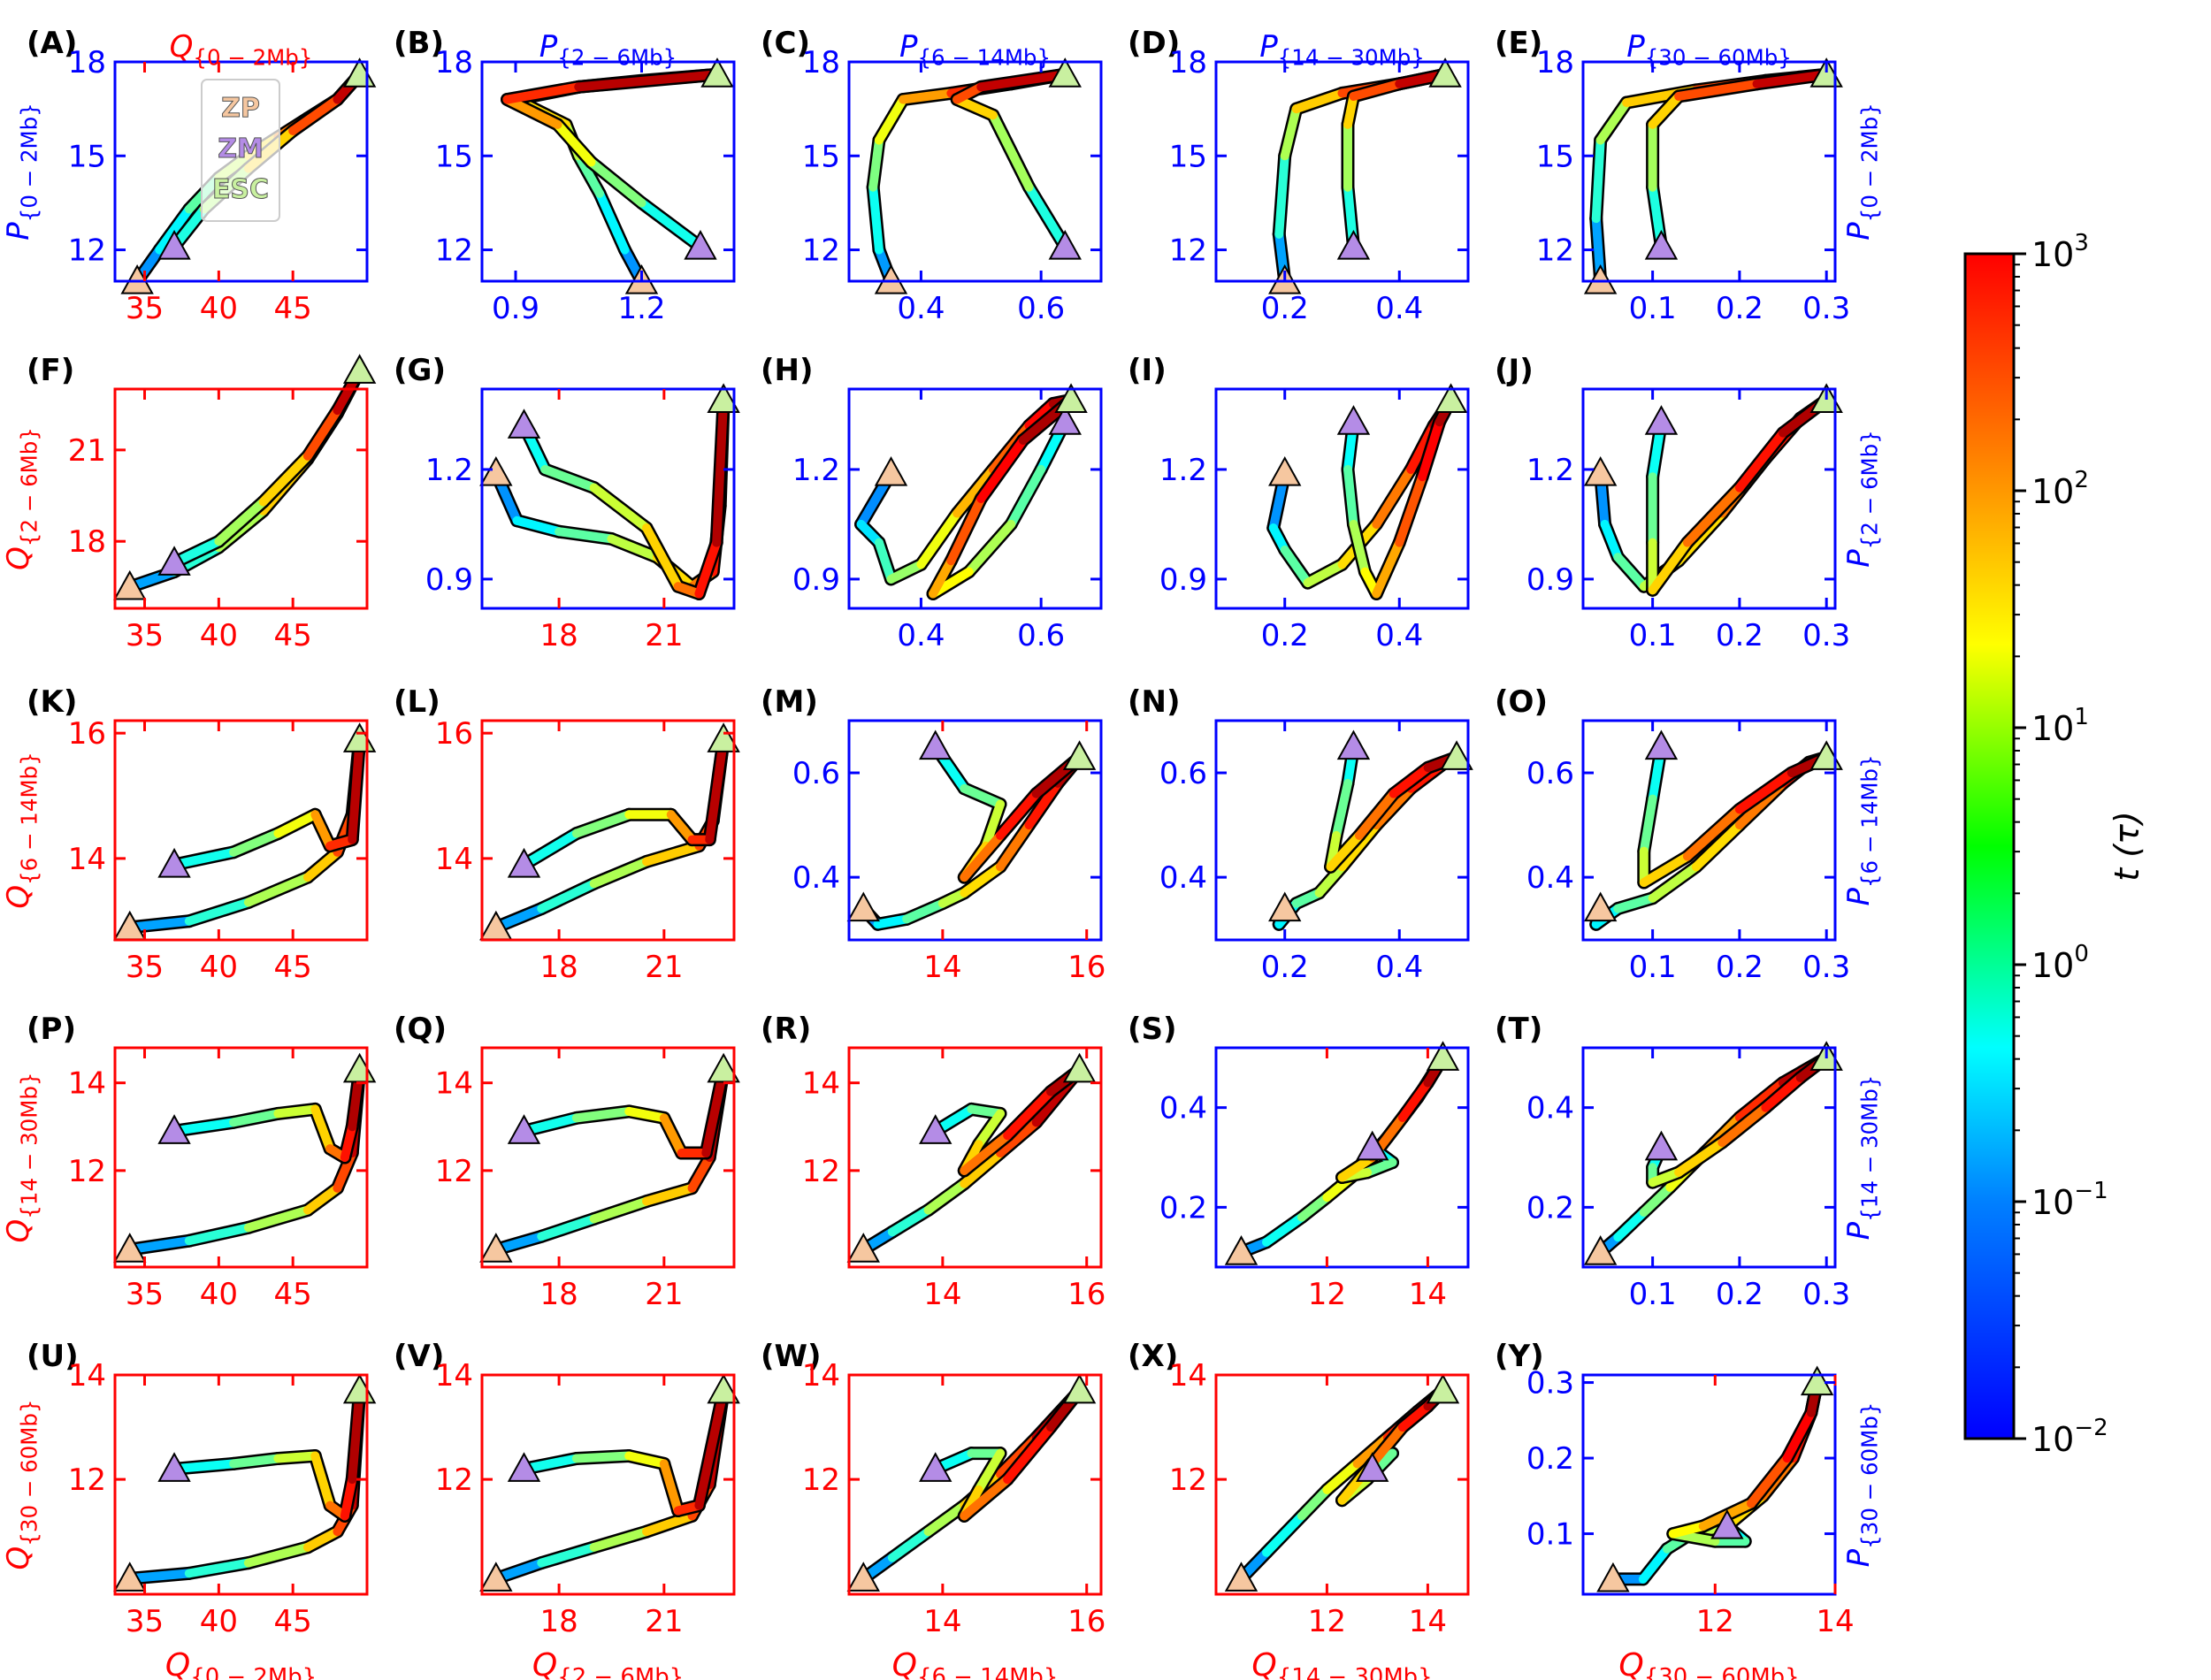 The height and width of the screenshot is (1680, 2211). What do you see at coordinates (241, 149) in the screenshot?
I see `legend-entry: ZM` at bounding box center [241, 149].